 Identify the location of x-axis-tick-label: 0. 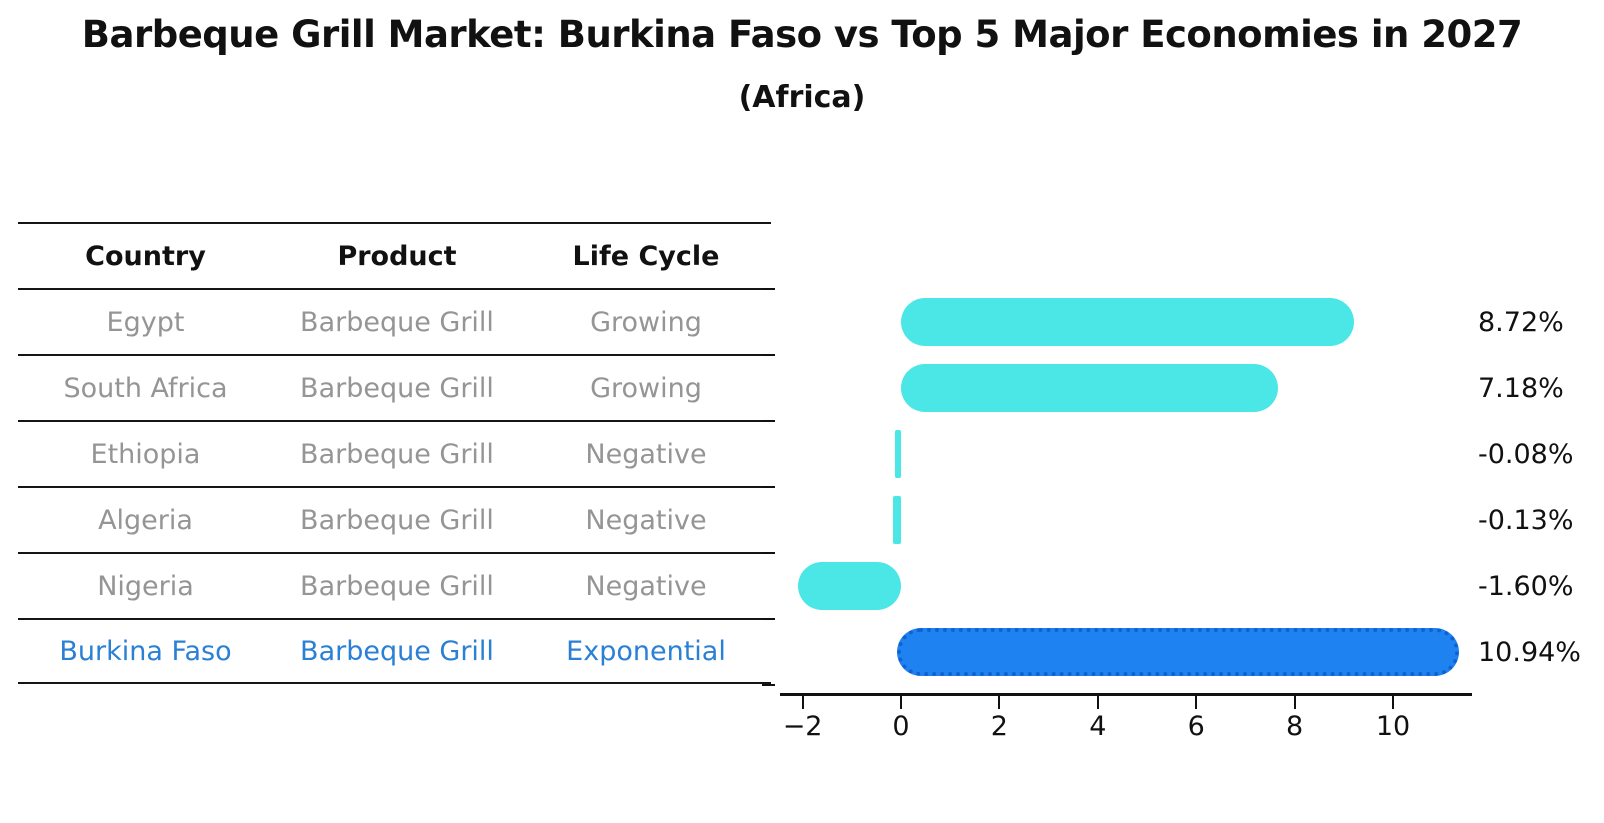
(901, 726).